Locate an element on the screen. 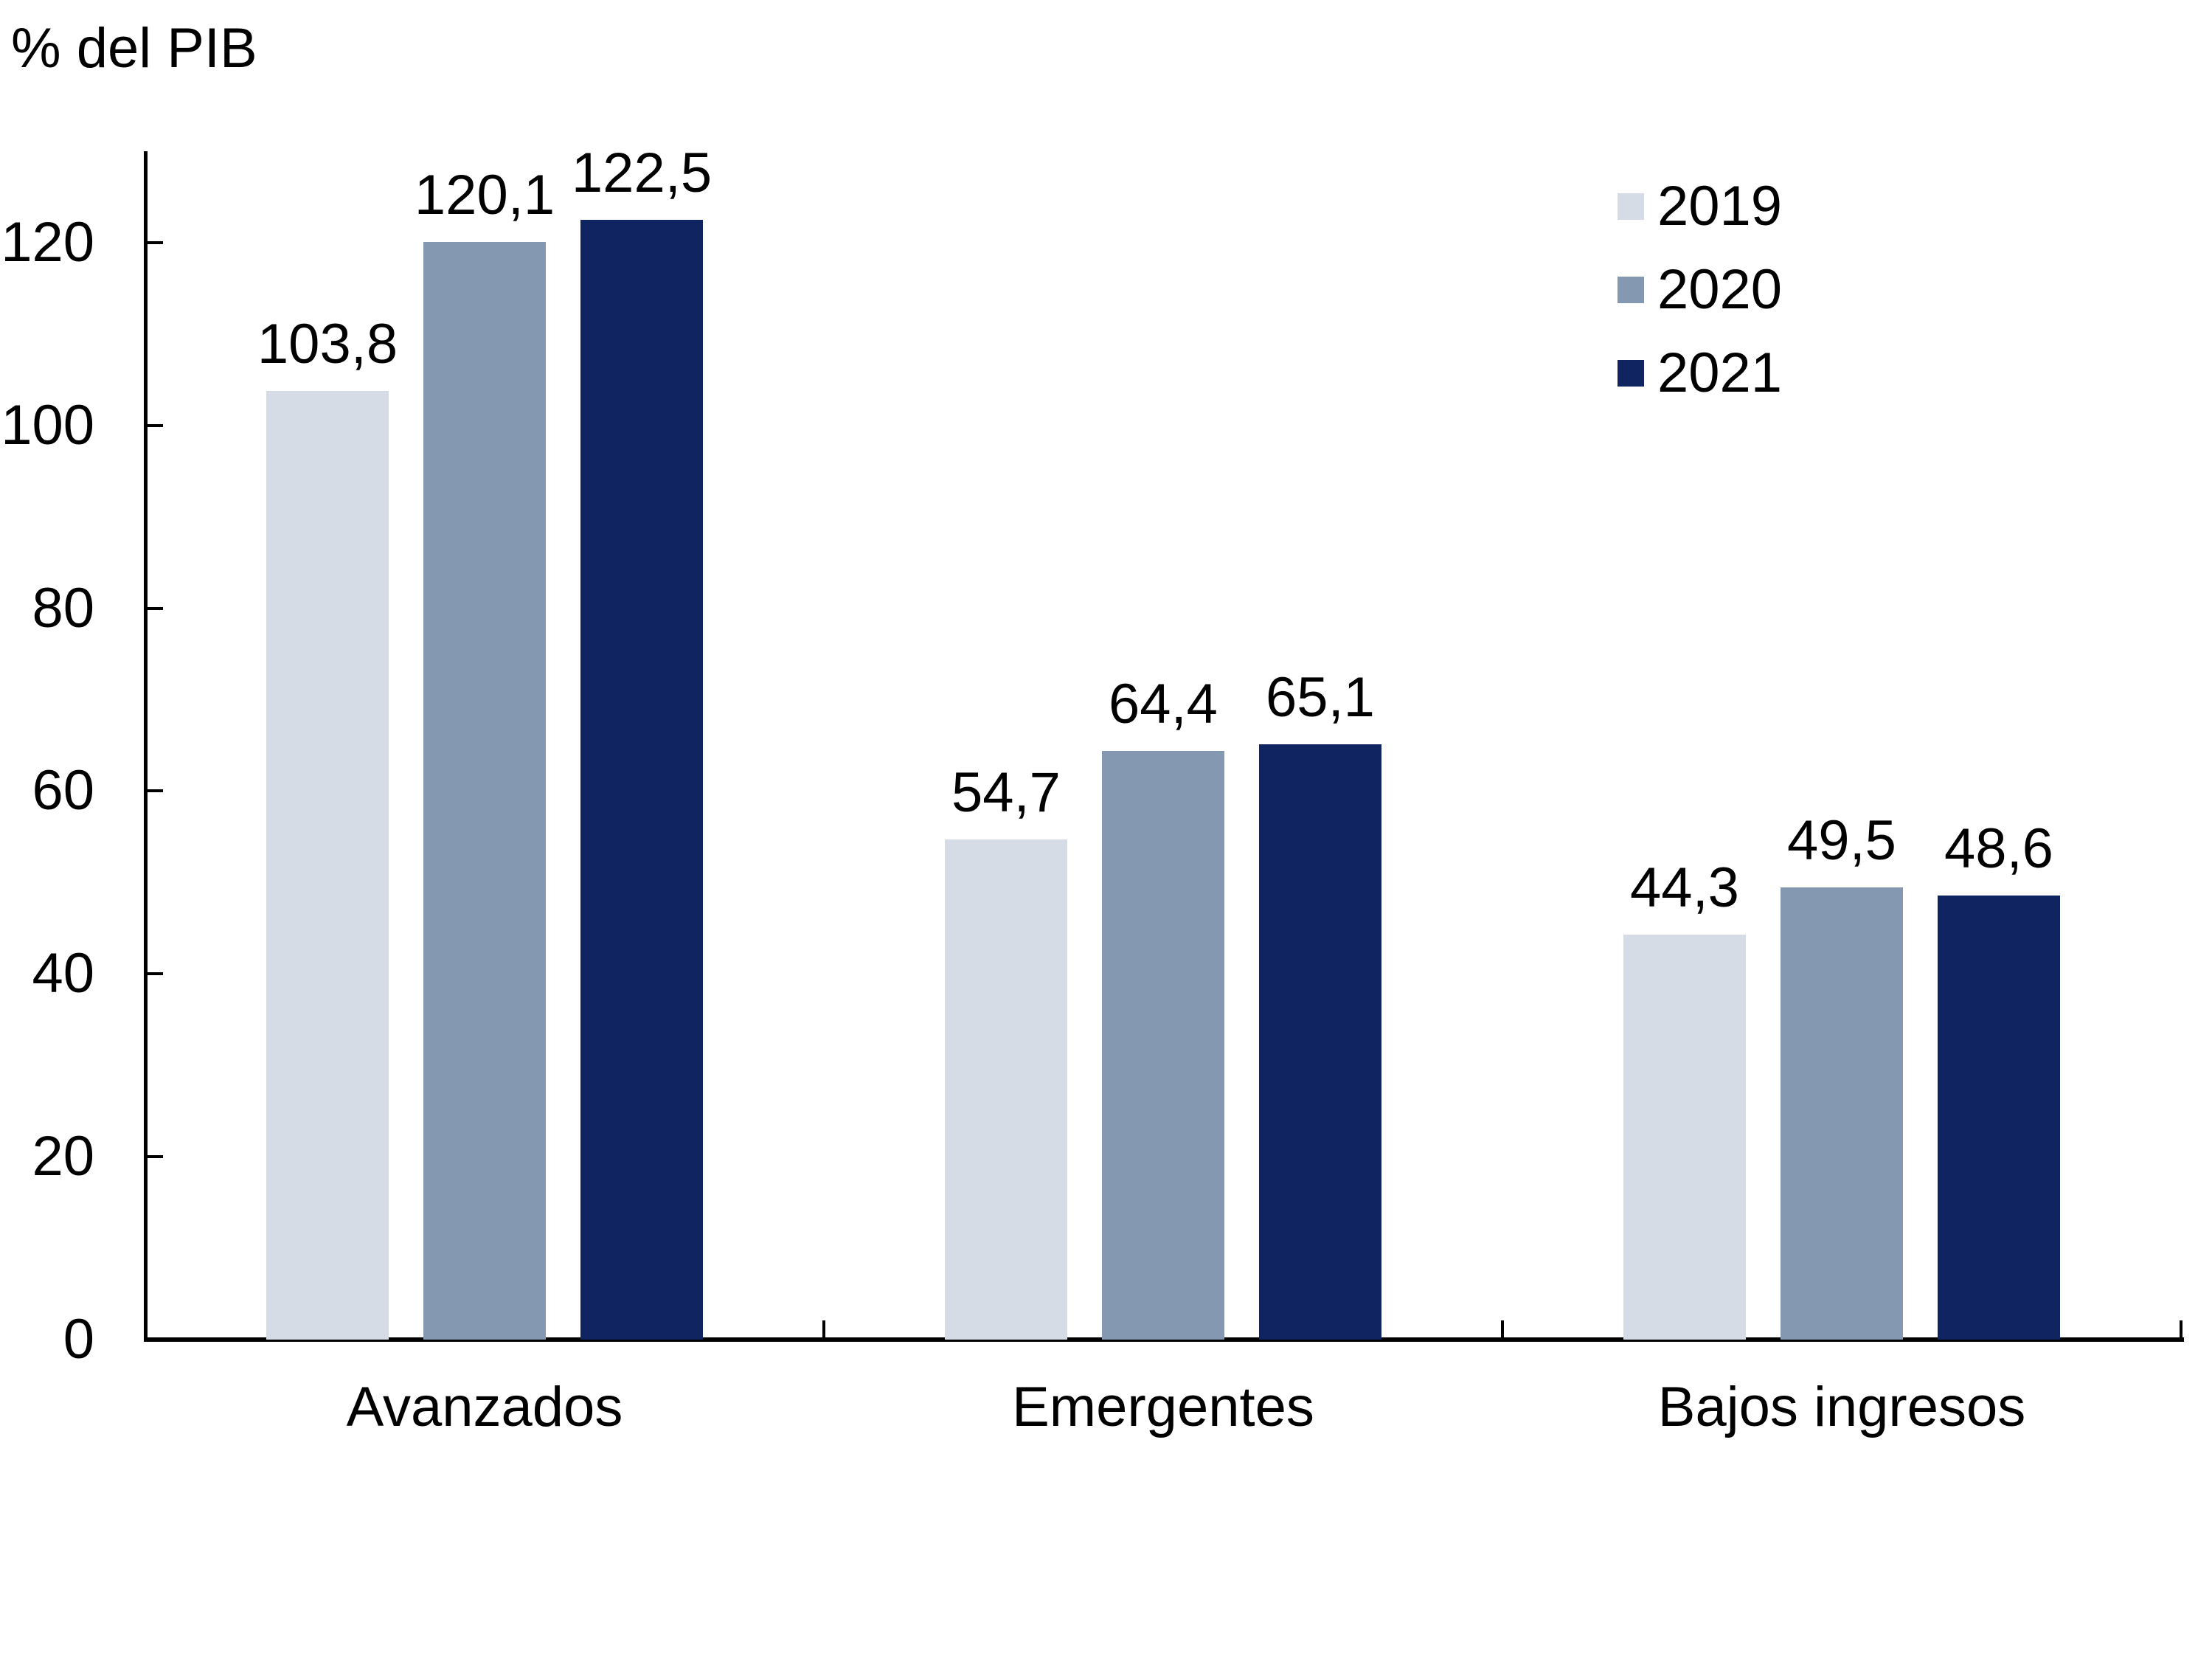  y-tick-label: 0 is located at coordinates (78, 1339).